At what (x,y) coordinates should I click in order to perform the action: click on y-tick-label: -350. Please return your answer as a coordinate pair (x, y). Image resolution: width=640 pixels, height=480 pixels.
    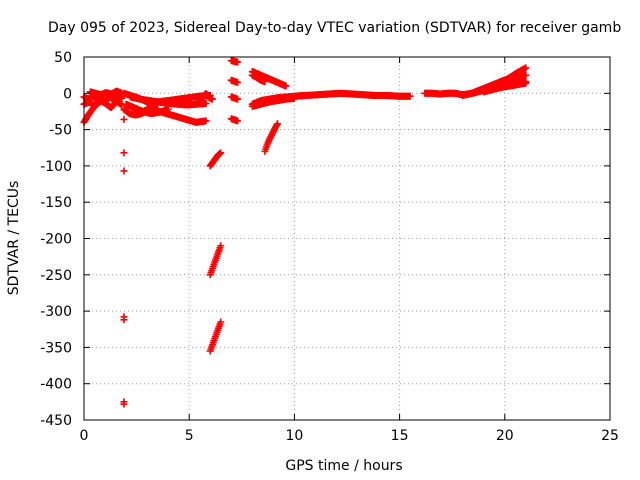
    Looking at the image, I should click on (56, 348).